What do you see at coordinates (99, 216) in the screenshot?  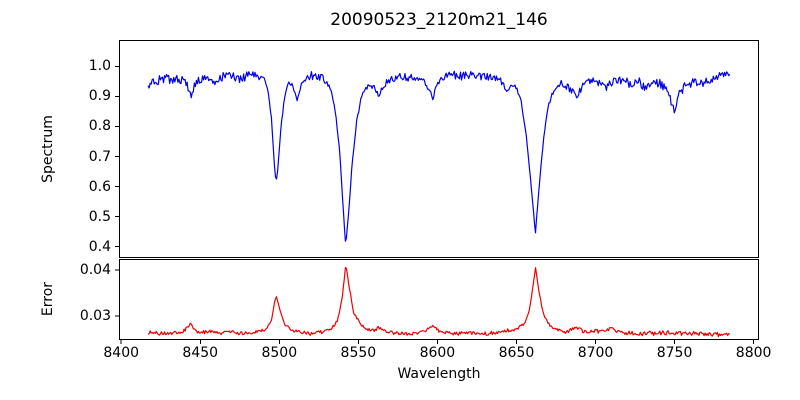 I see `y-tick-label-top: 0.5` at bounding box center [99, 216].